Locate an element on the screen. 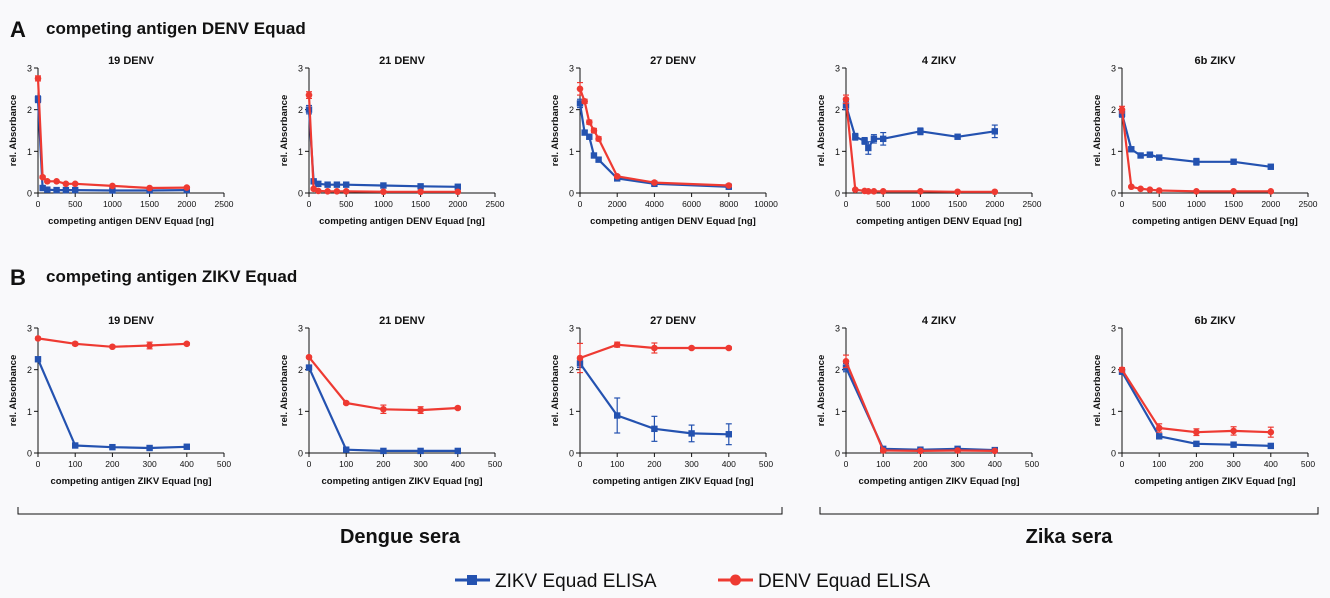  series-line-zikv is located at coordinates (111, 145).